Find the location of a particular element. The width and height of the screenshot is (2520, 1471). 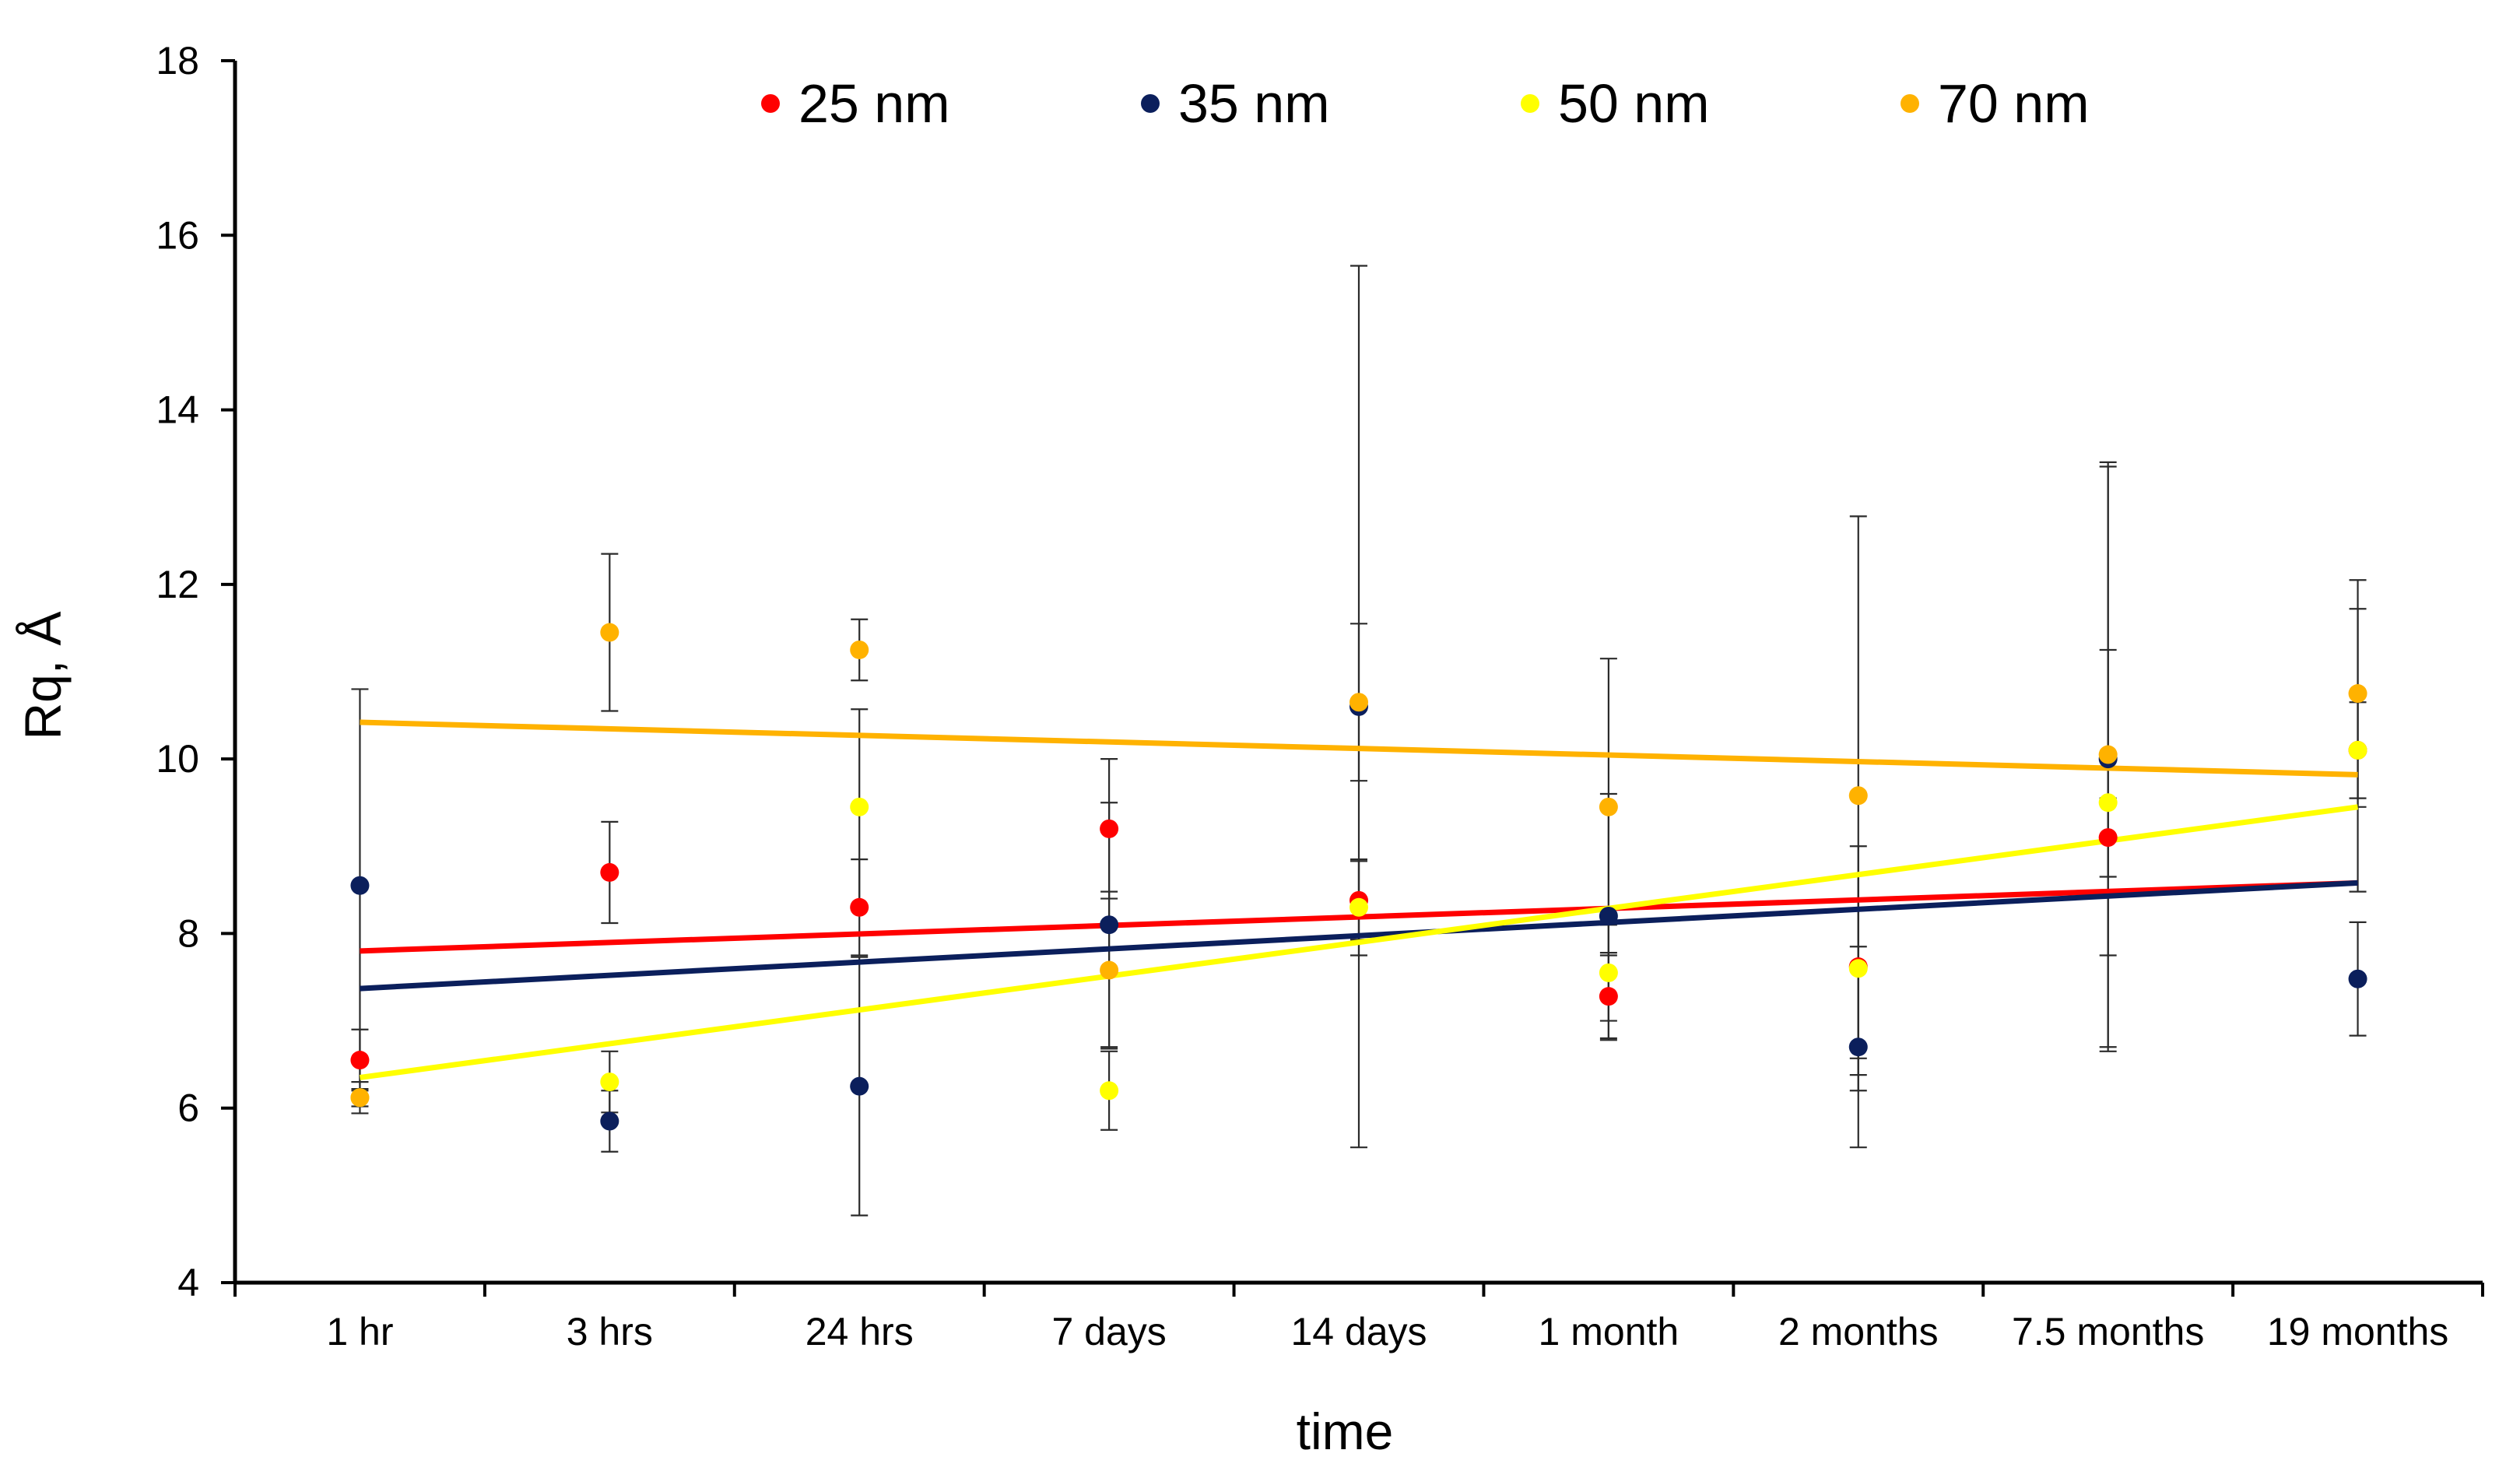

y-tick-label: 8 is located at coordinates (188, 933).